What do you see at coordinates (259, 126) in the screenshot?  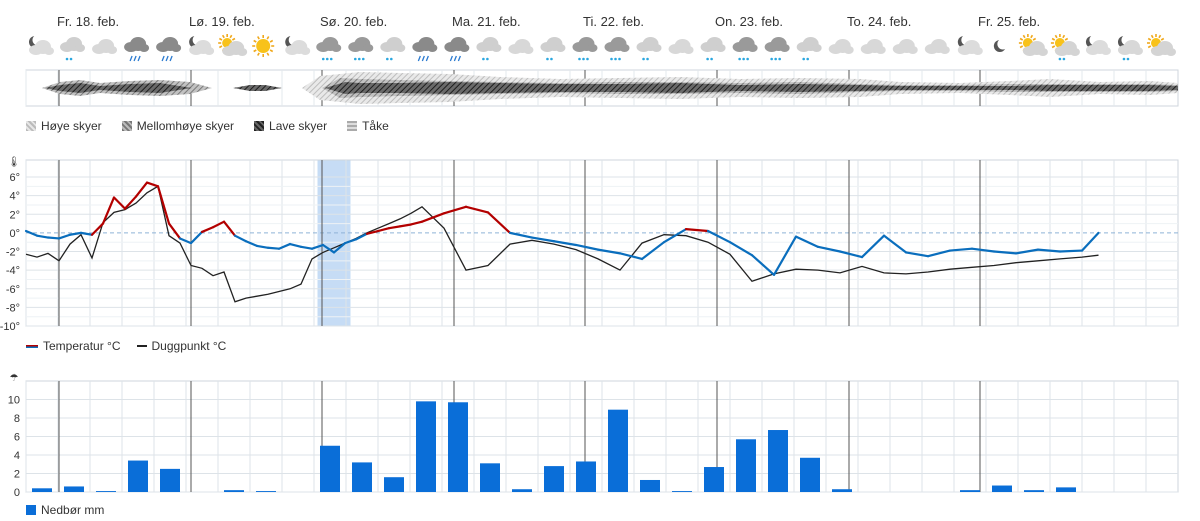 I see `low-cloud-swatch` at bounding box center [259, 126].